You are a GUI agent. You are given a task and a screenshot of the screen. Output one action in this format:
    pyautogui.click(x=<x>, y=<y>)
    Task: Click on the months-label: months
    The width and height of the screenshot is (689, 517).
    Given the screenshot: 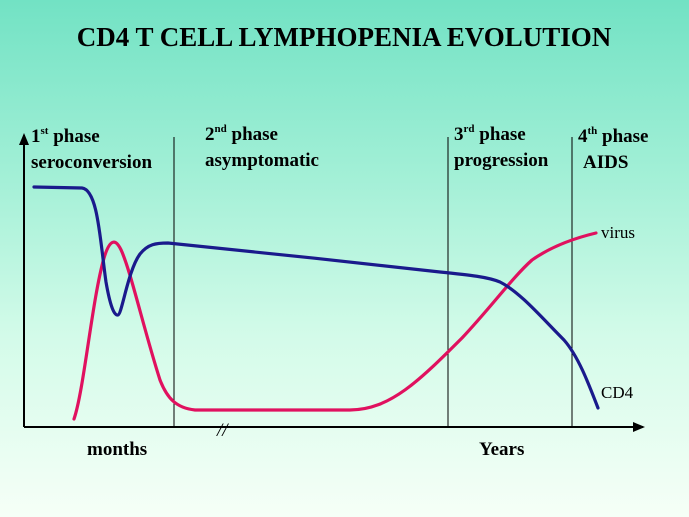 What is the action you would take?
    pyautogui.click(x=117, y=449)
    